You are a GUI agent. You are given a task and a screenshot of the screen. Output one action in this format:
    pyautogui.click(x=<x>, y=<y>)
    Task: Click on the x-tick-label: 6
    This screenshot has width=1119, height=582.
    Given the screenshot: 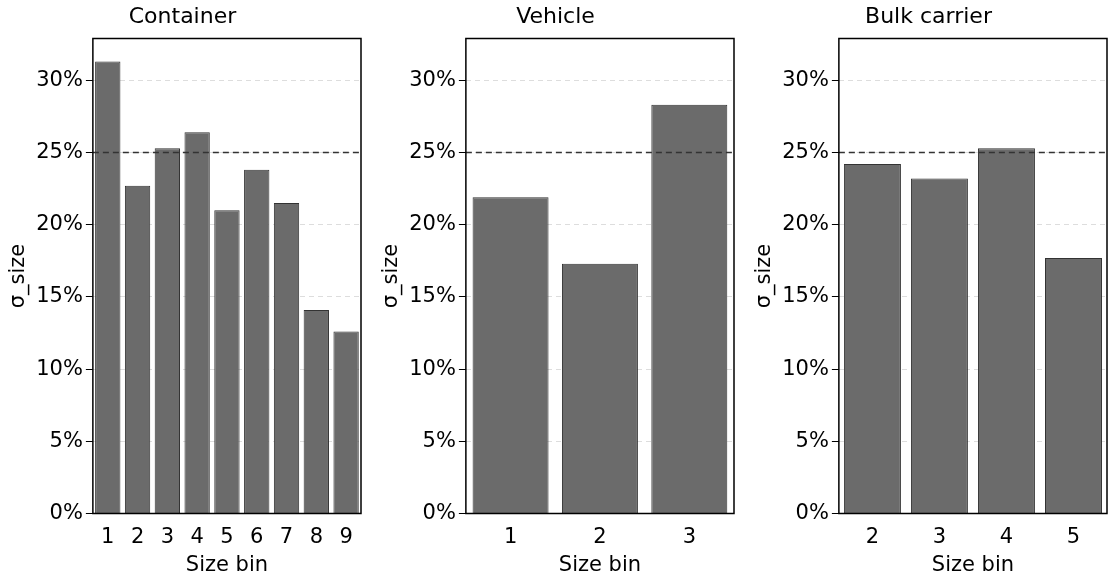 What is the action you would take?
    pyautogui.click(x=257, y=535)
    